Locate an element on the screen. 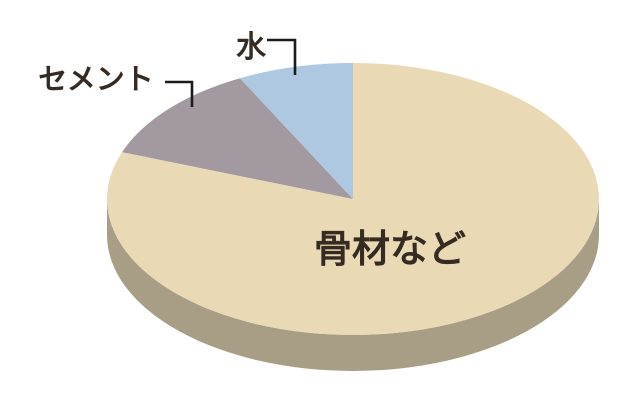 This screenshot has width=640, height=400. label-aggregate: 骨材など is located at coordinates (390, 248).